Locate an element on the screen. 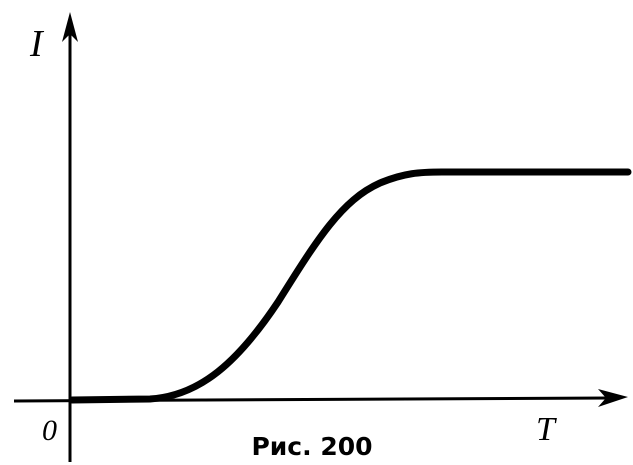 This screenshot has height=465, width=633. caption: Рис. 200 is located at coordinates (311, 446).